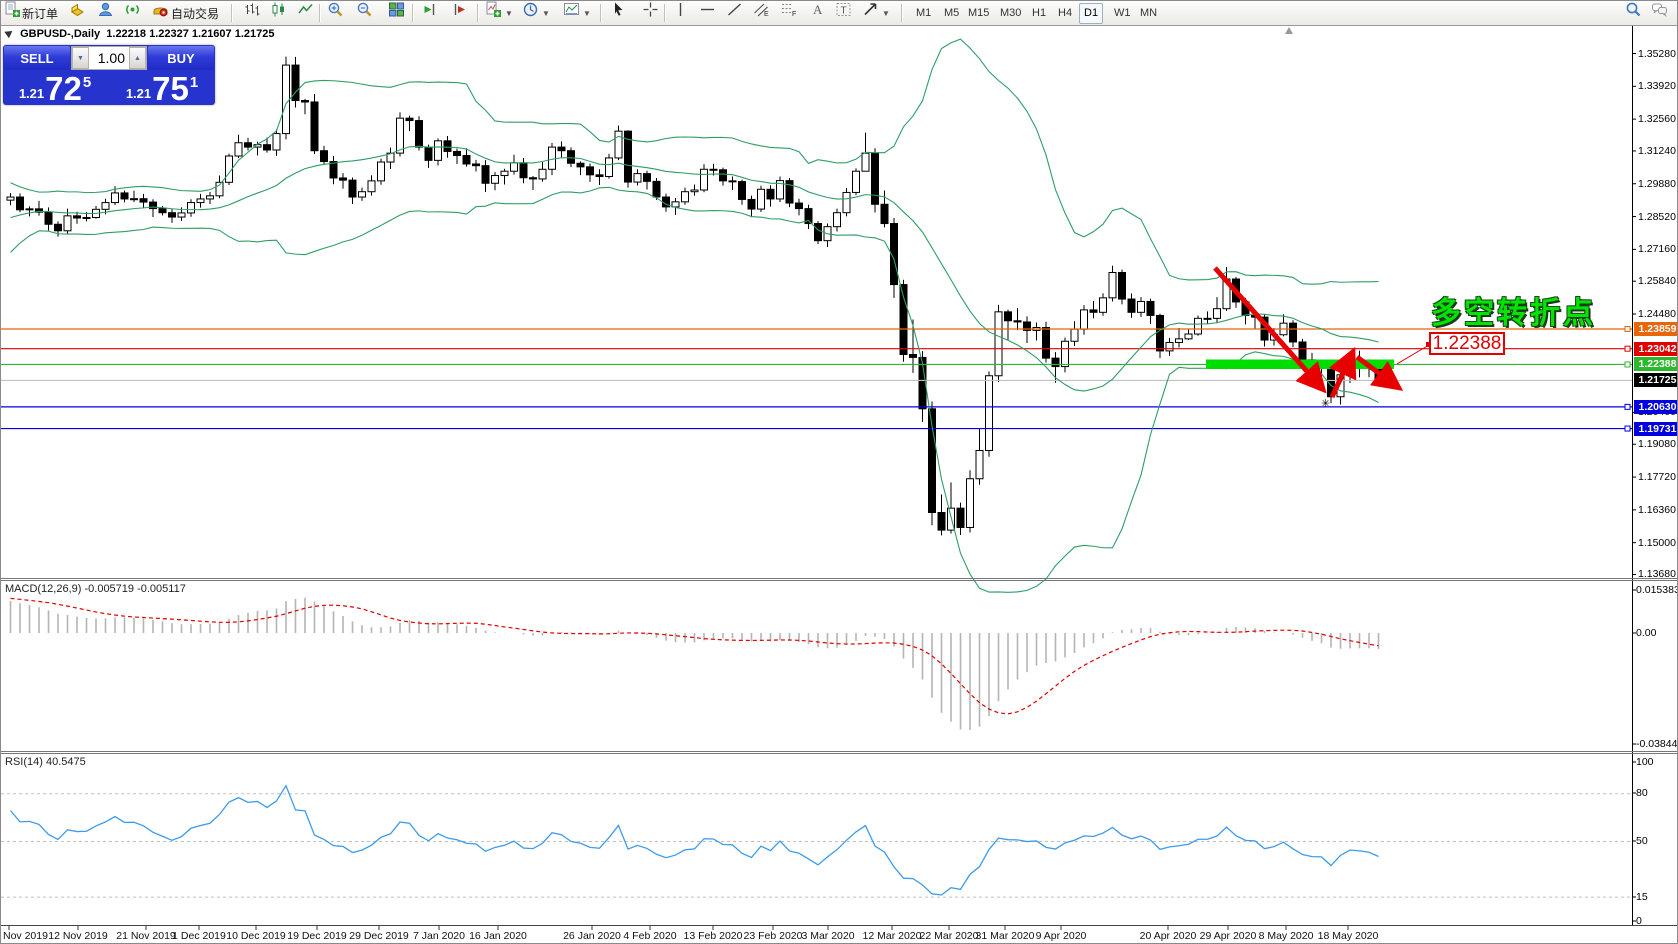  What do you see at coordinates (773, 936) in the screenshot?
I see `date-tick-label: 23 Feb 2020` at bounding box center [773, 936].